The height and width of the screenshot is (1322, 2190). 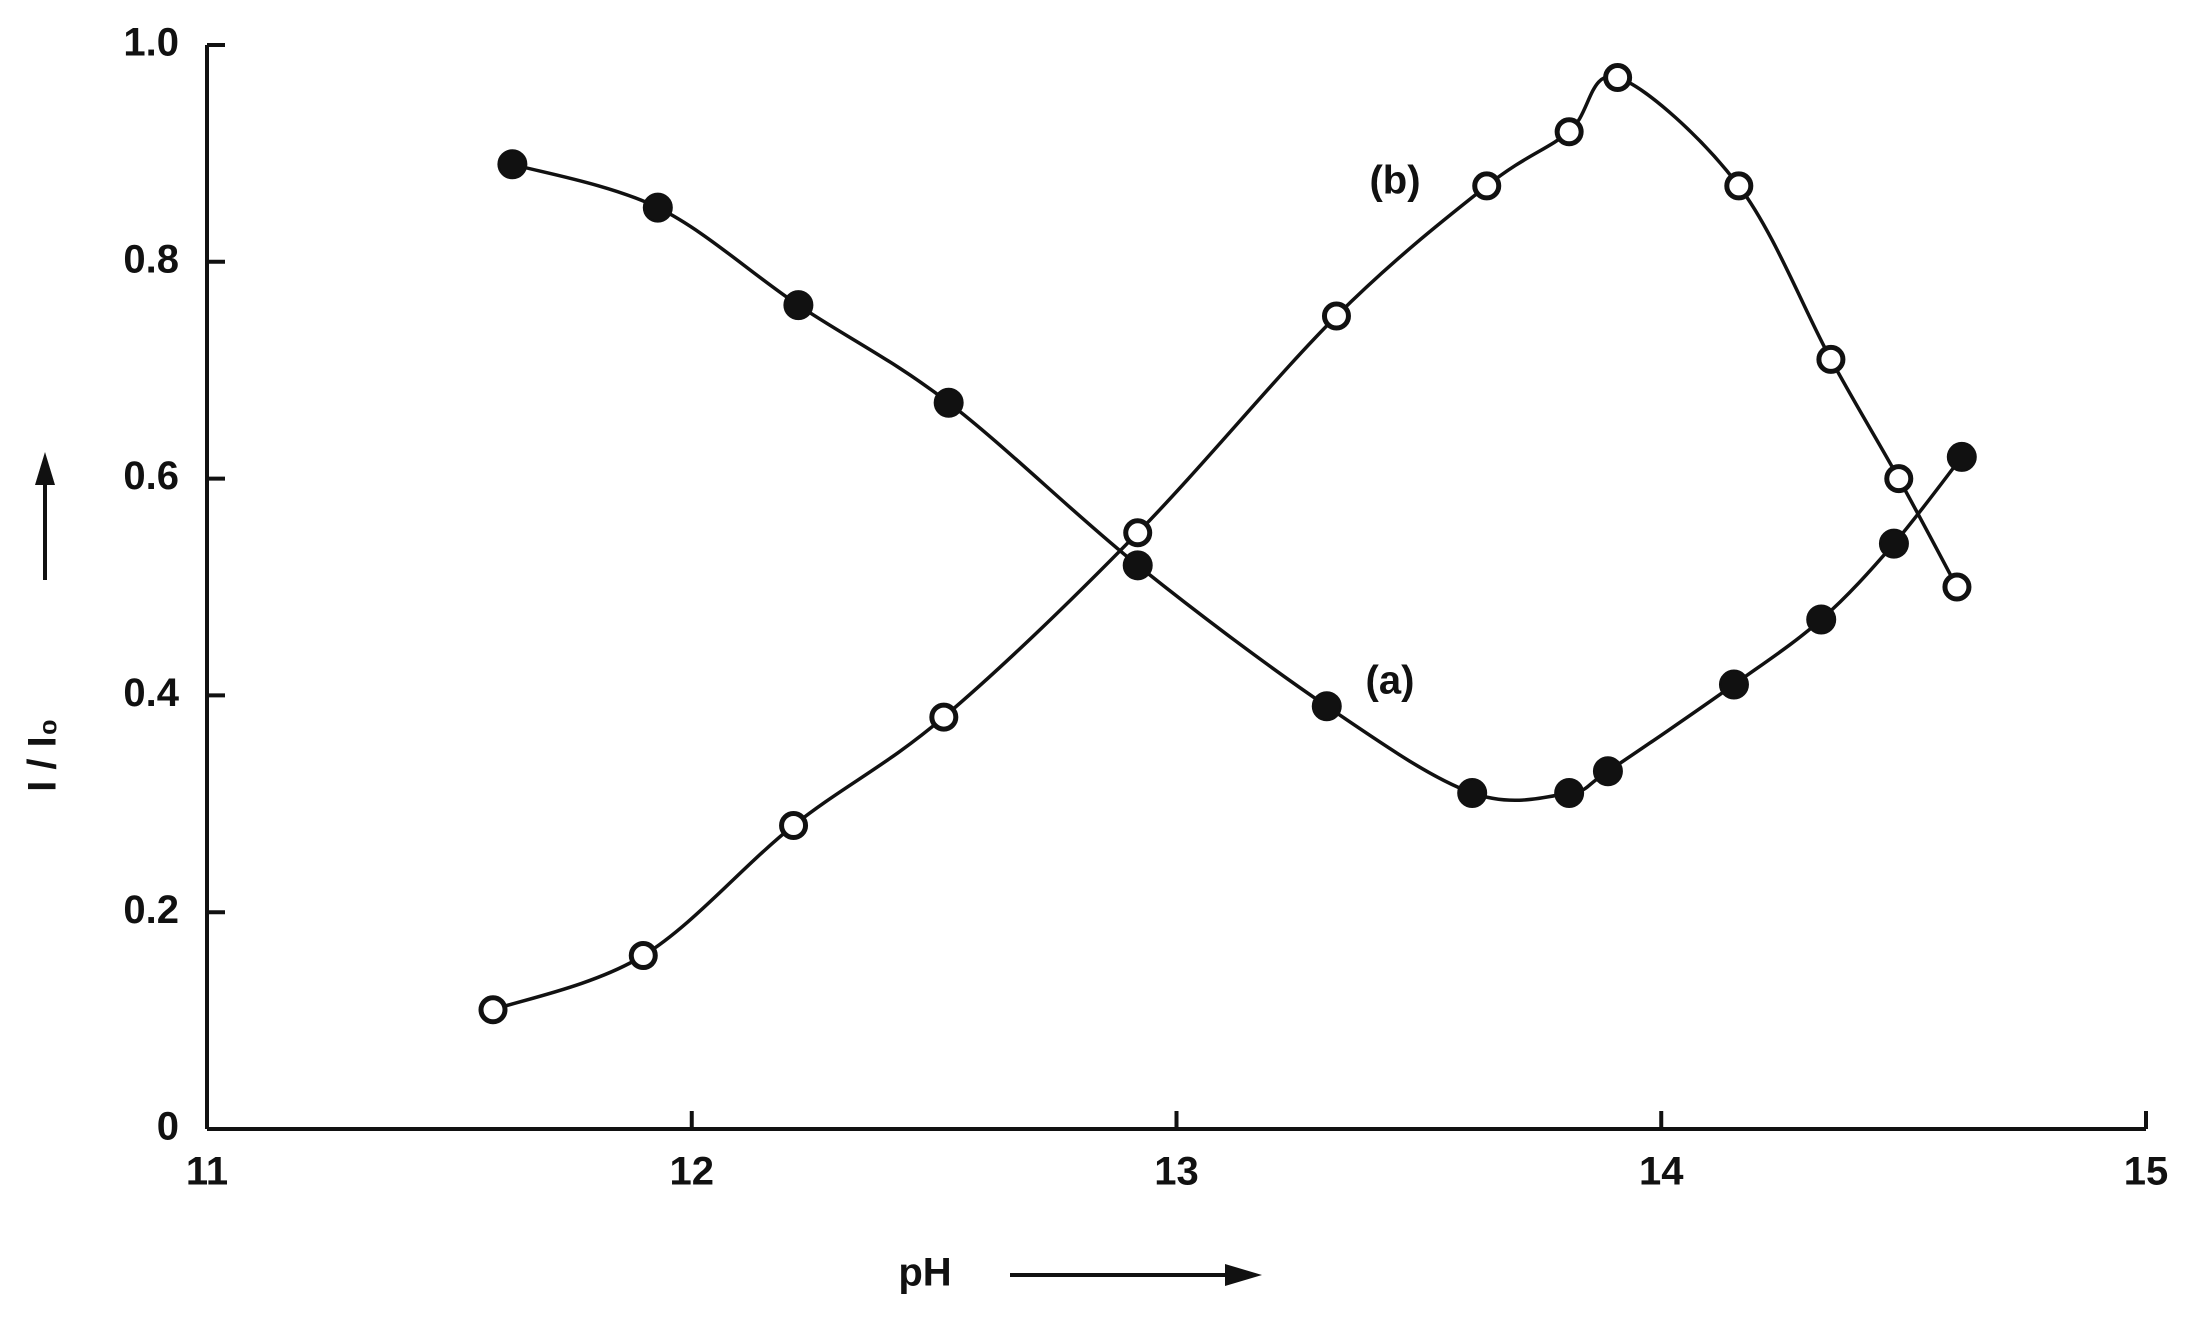 I want to click on x-tick-label: 14, so click(x=1661, y=1172).